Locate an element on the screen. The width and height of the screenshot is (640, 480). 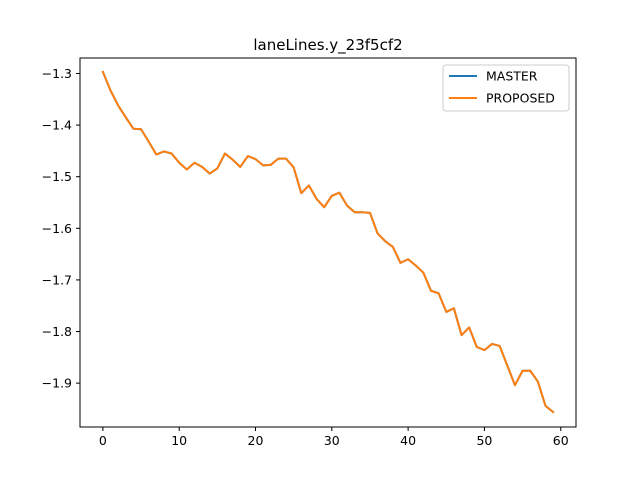
x-tick-label: 40 is located at coordinates (408, 440).